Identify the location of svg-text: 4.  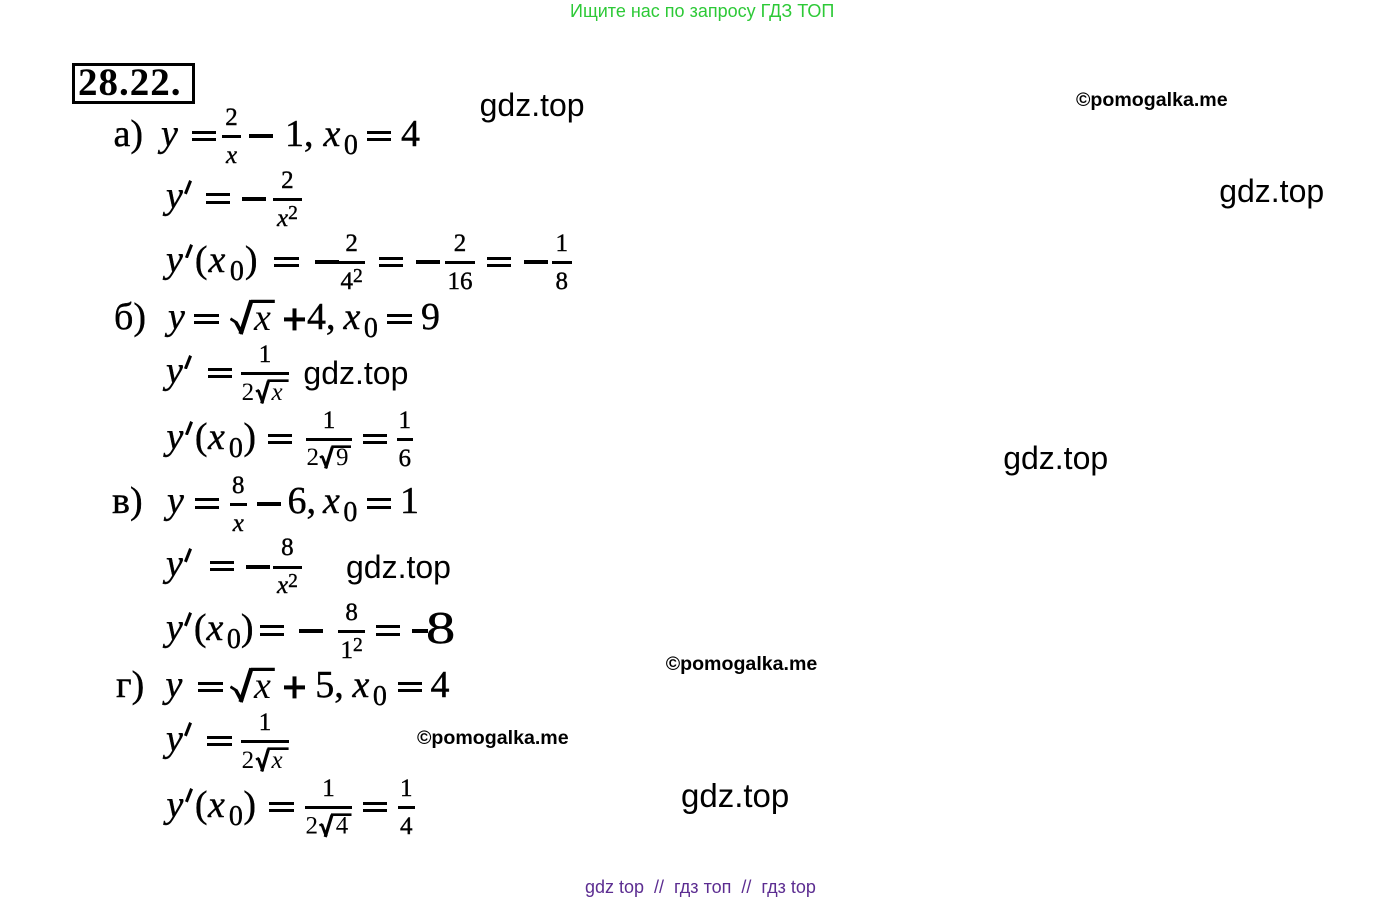
(342, 826).